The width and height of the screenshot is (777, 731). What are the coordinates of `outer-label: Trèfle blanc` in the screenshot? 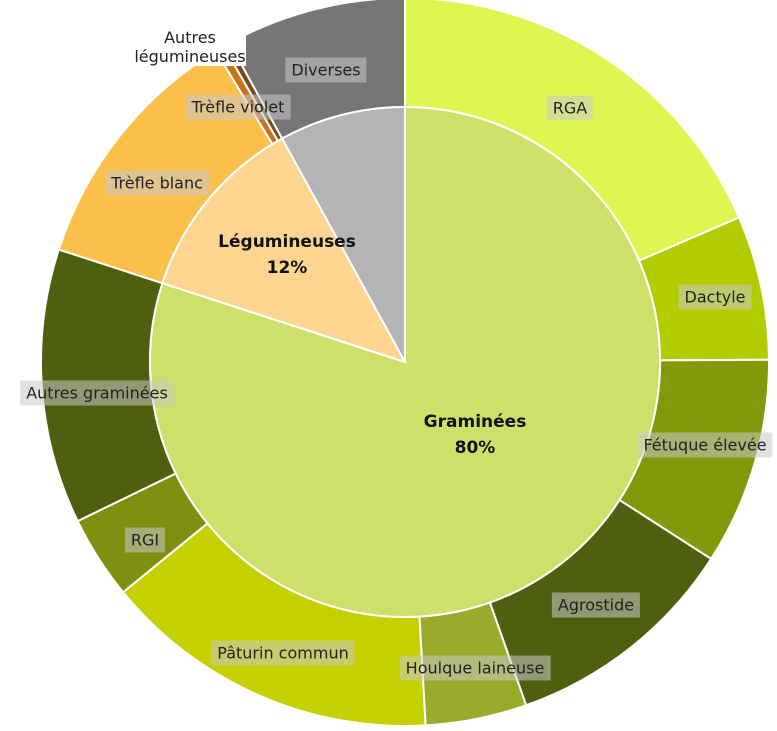 It's located at (157, 183).